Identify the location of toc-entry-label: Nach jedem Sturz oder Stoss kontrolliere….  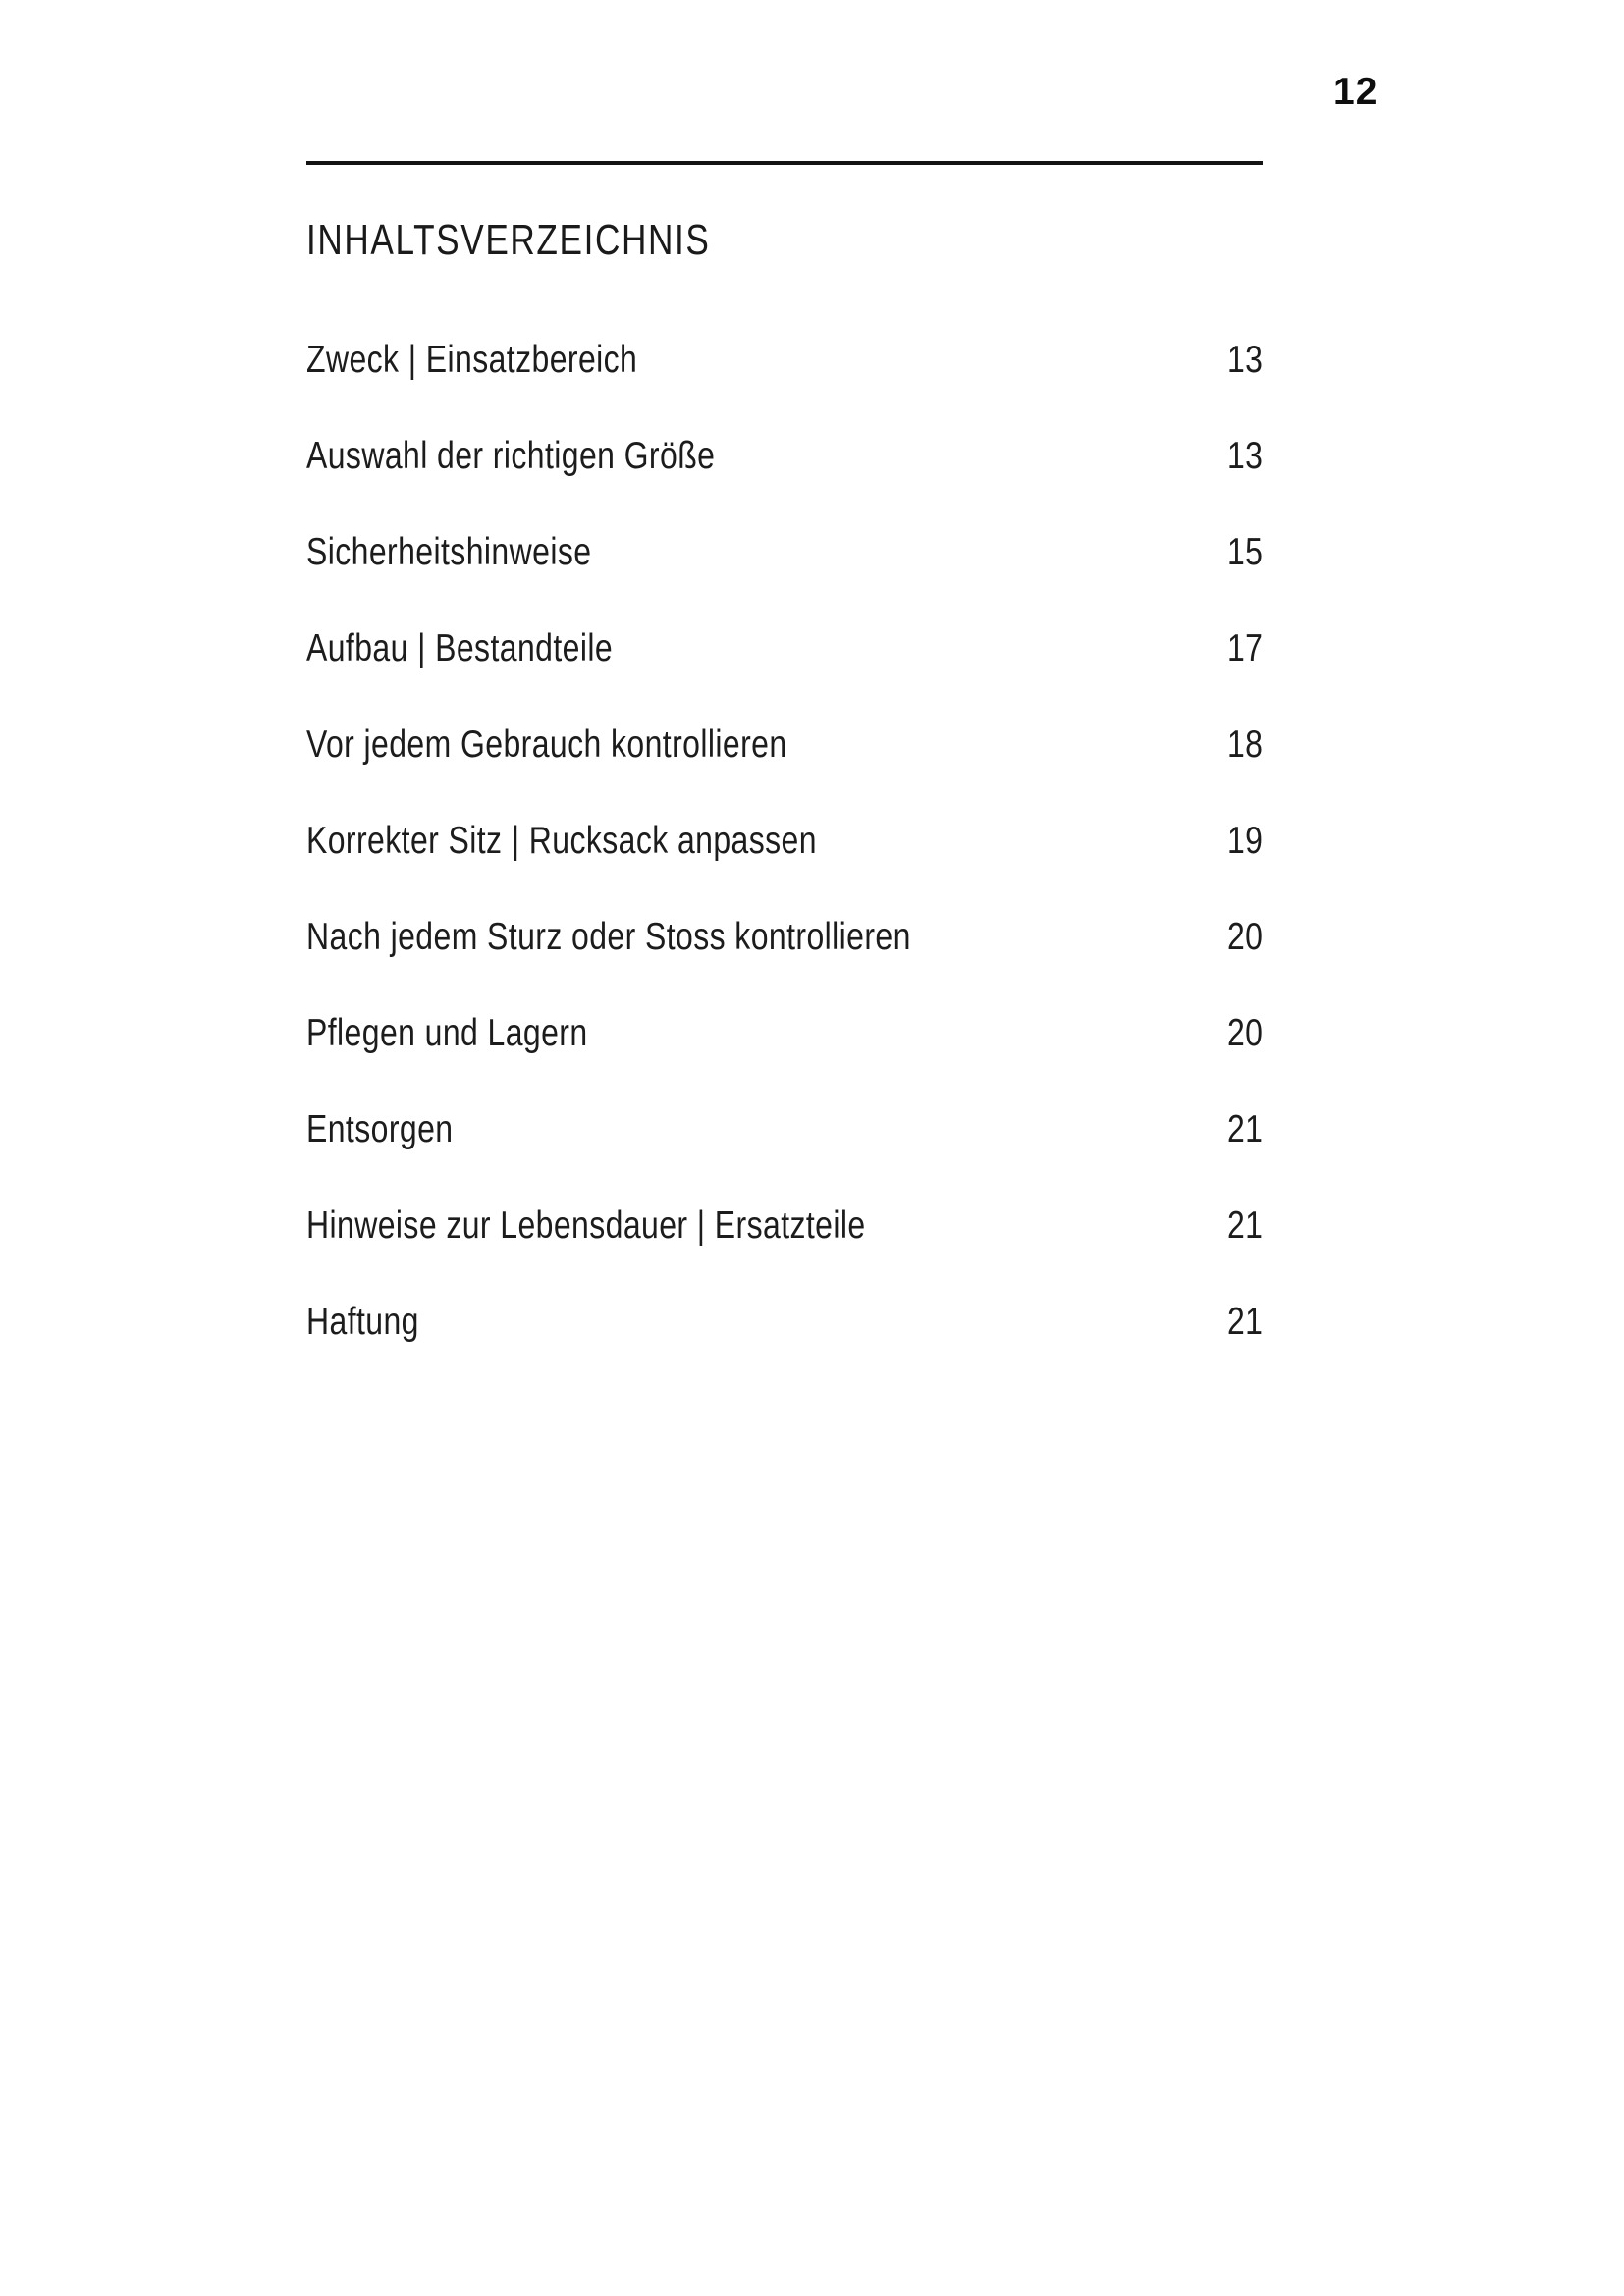
(608, 936).